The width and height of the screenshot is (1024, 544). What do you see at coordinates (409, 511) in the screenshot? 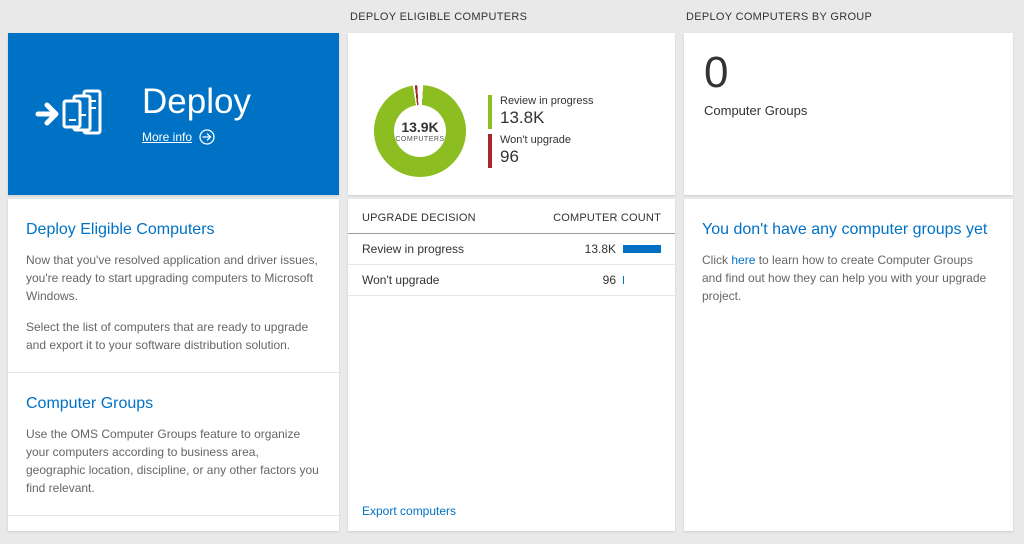
I see `export-computers-link: Export computers` at bounding box center [409, 511].